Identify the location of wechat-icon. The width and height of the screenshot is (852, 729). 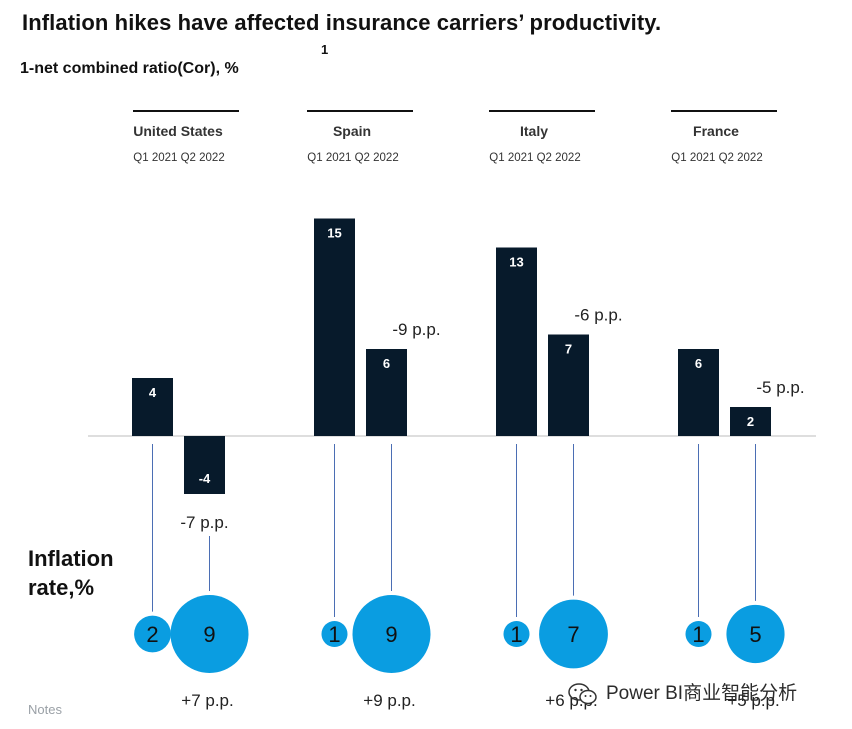
(582, 694).